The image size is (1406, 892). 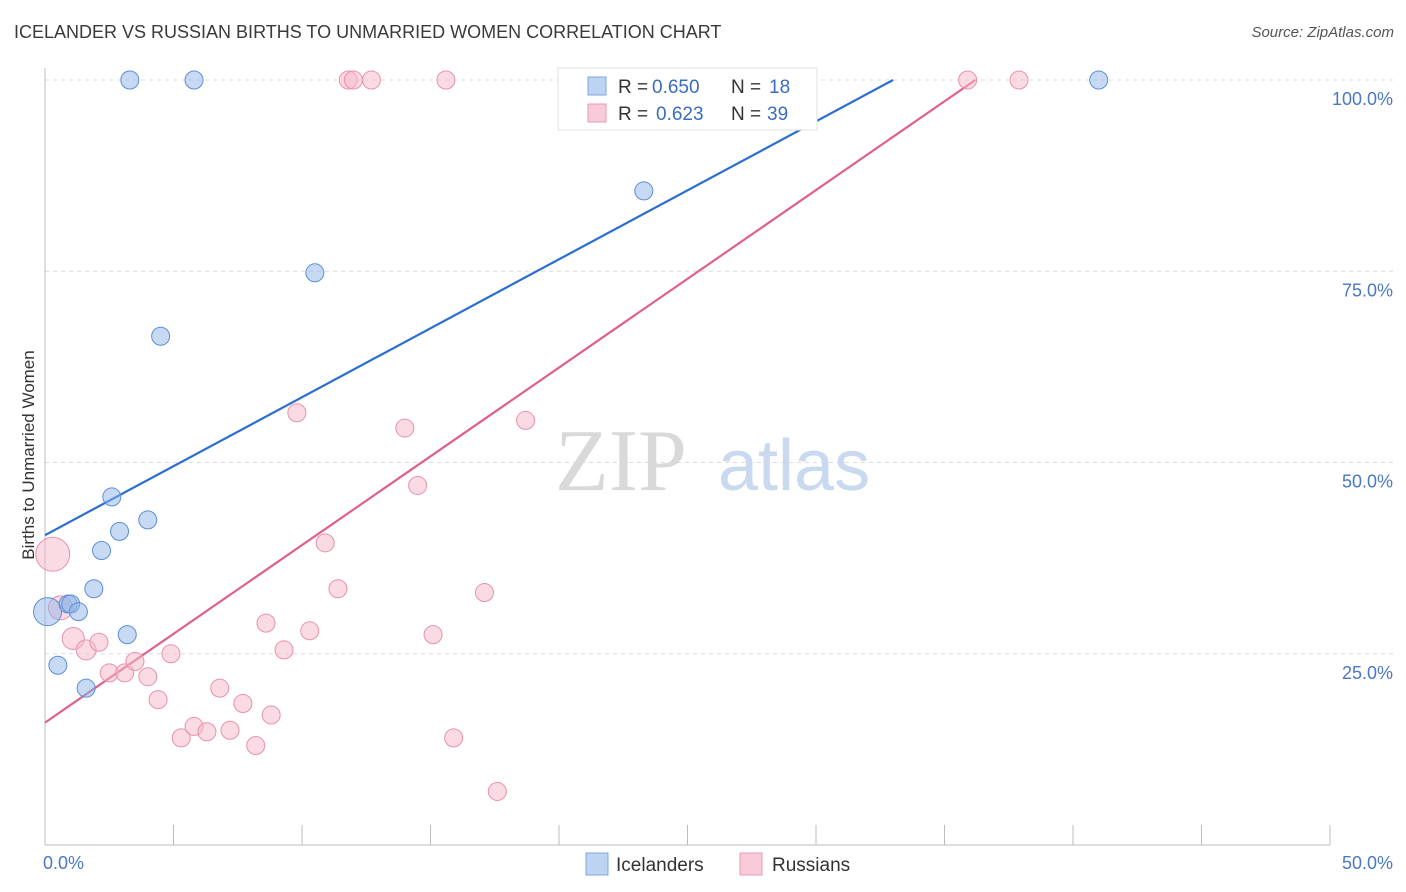 I want to click on source-label: Source: ZipAtlas.com, so click(x=1322, y=32).